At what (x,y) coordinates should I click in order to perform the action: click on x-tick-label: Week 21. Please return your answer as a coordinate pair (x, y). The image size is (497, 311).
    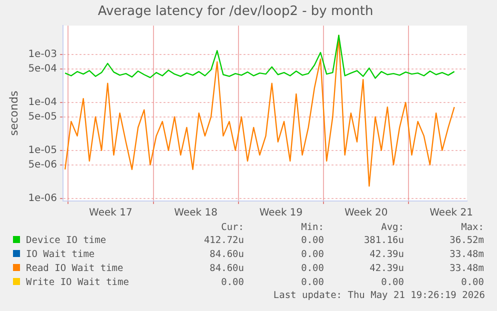
    Looking at the image, I should click on (451, 213).